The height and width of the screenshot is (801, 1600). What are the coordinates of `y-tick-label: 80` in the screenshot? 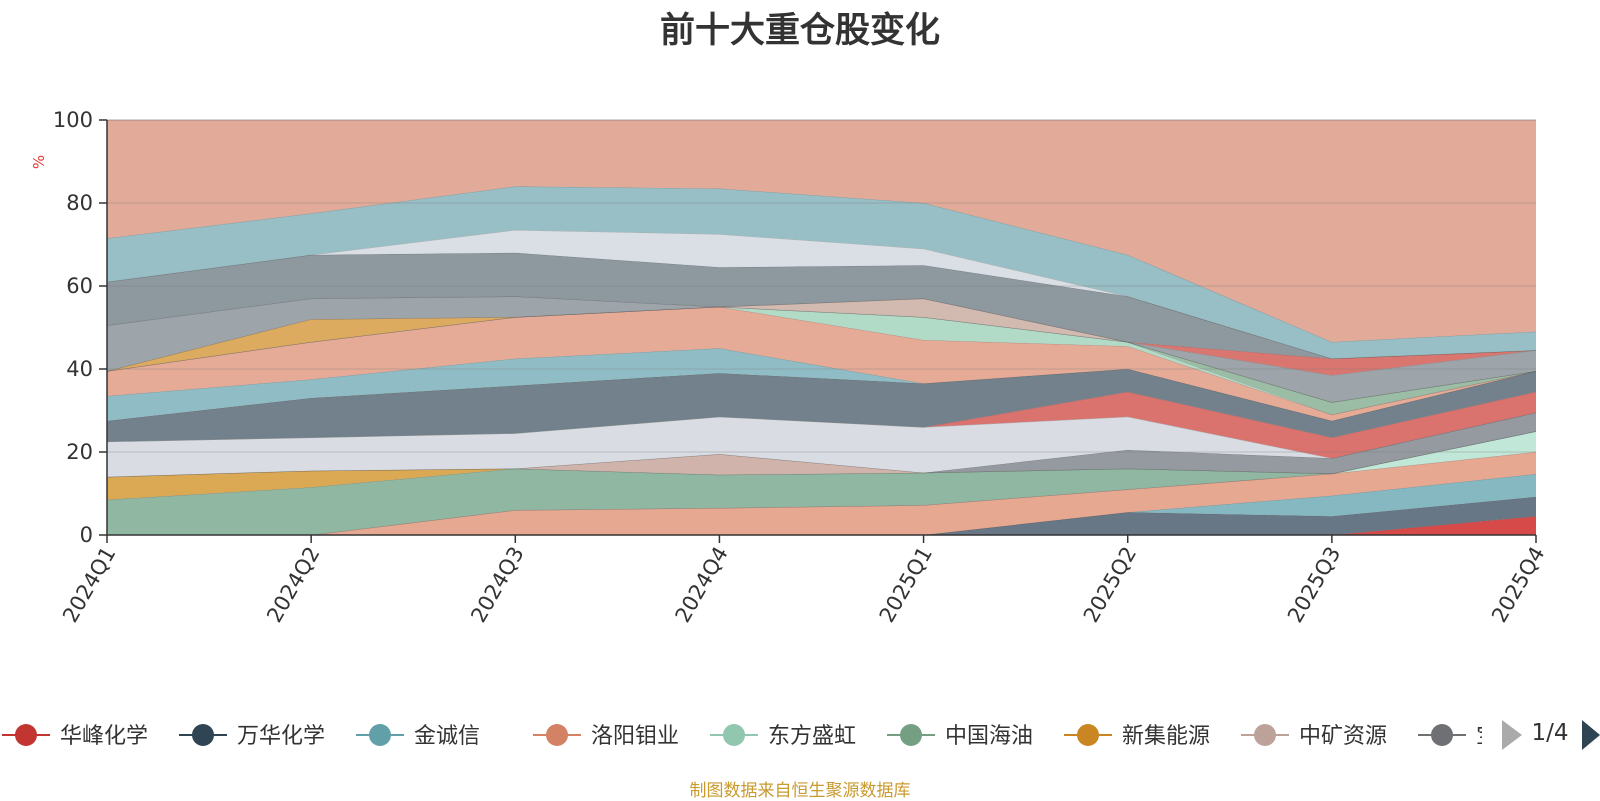 It's located at (79, 203).